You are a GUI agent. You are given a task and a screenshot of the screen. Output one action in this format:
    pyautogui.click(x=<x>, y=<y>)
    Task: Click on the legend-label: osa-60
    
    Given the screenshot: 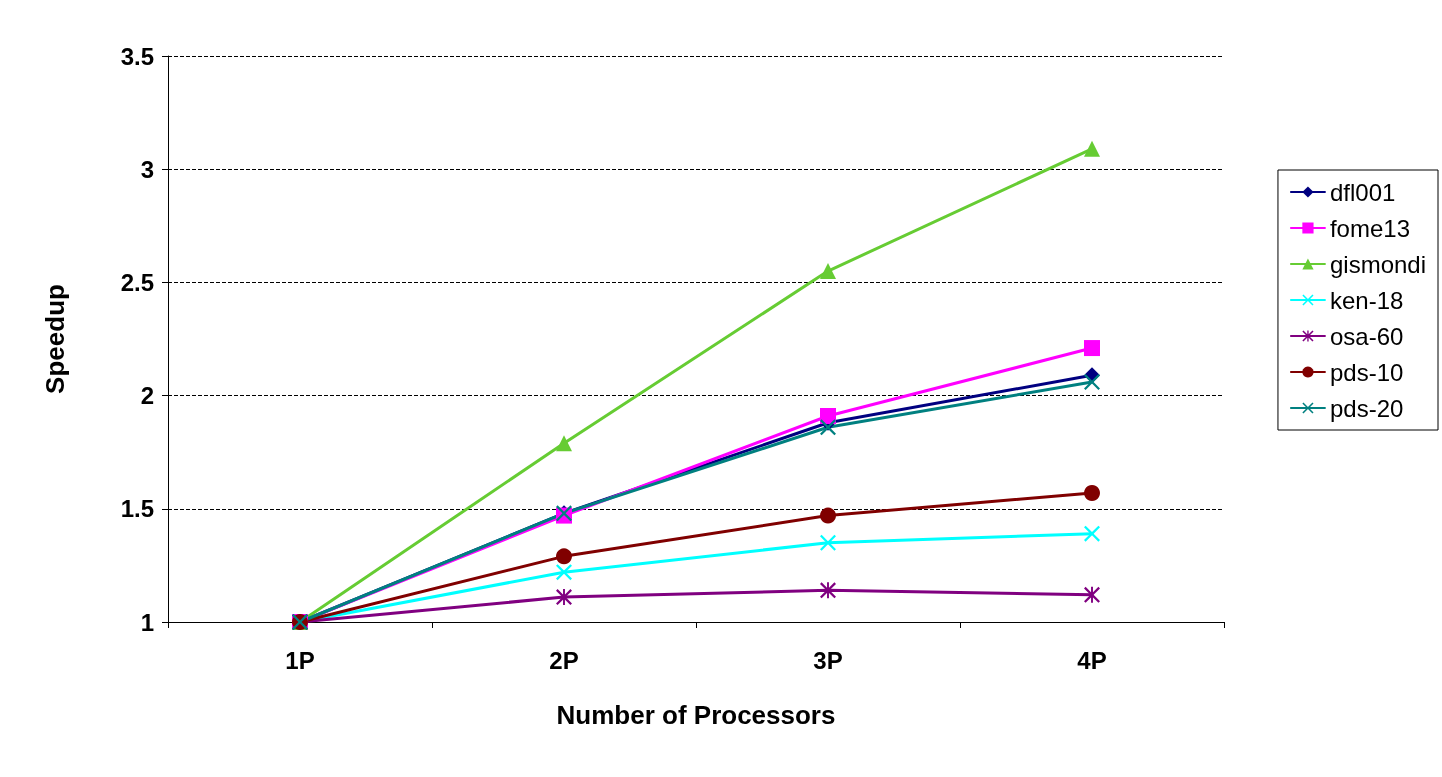 What is the action you would take?
    pyautogui.click(x=1366, y=336)
    